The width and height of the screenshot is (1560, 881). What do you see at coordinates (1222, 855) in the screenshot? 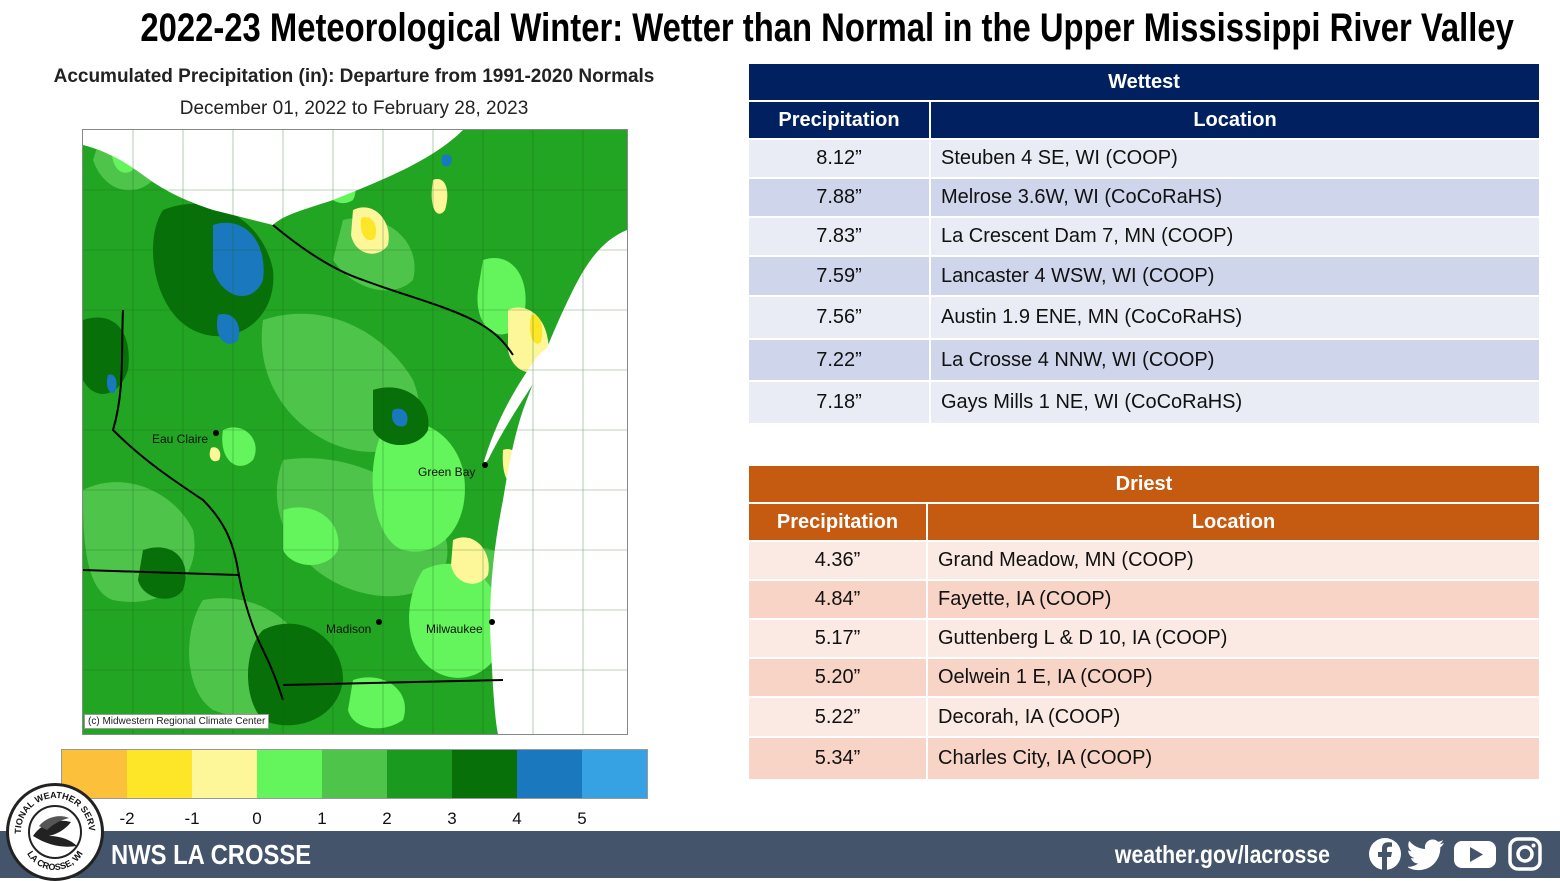
I see `website-link: weather.gov/lacrosse` at bounding box center [1222, 855].